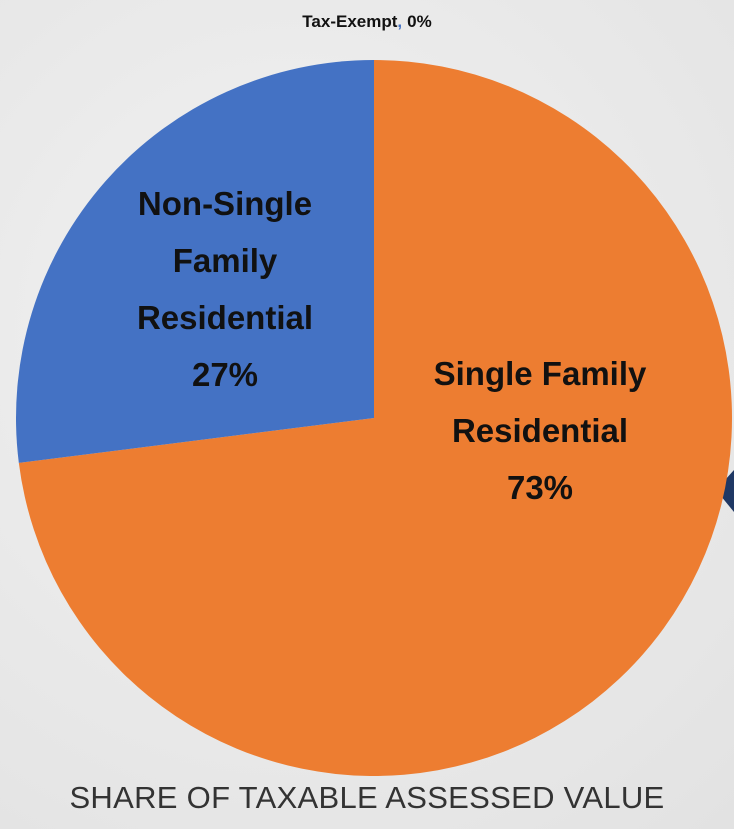 The width and height of the screenshot is (734, 829). What do you see at coordinates (225, 260) in the screenshot?
I see `category-label: Non-Single Family Residential` at bounding box center [225, 260].